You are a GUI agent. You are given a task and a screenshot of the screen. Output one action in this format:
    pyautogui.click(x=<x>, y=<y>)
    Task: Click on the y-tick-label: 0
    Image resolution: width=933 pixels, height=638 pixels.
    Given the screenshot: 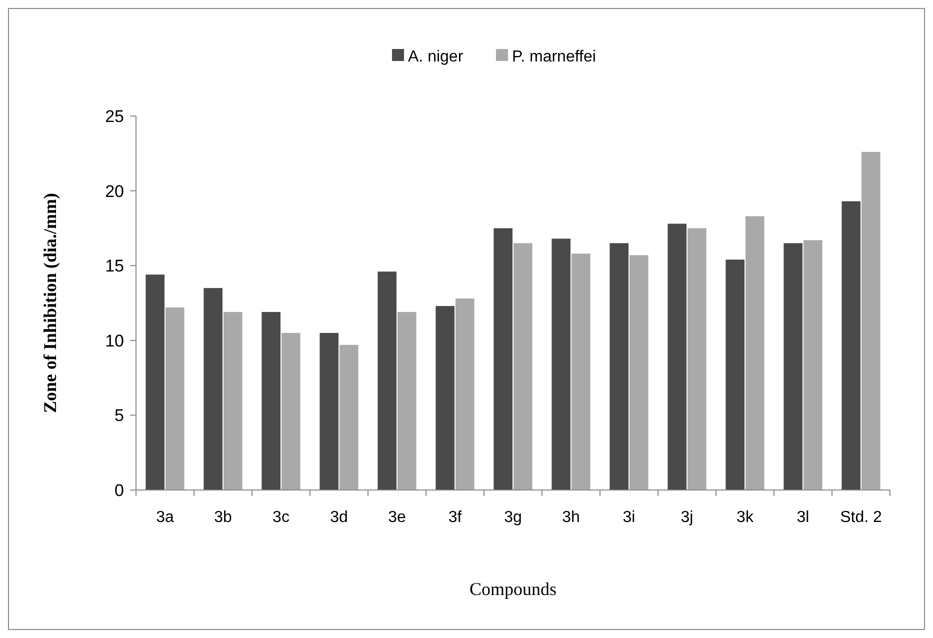 What is the action you would take?
    pyautogui.click(x=119, y=490)
    